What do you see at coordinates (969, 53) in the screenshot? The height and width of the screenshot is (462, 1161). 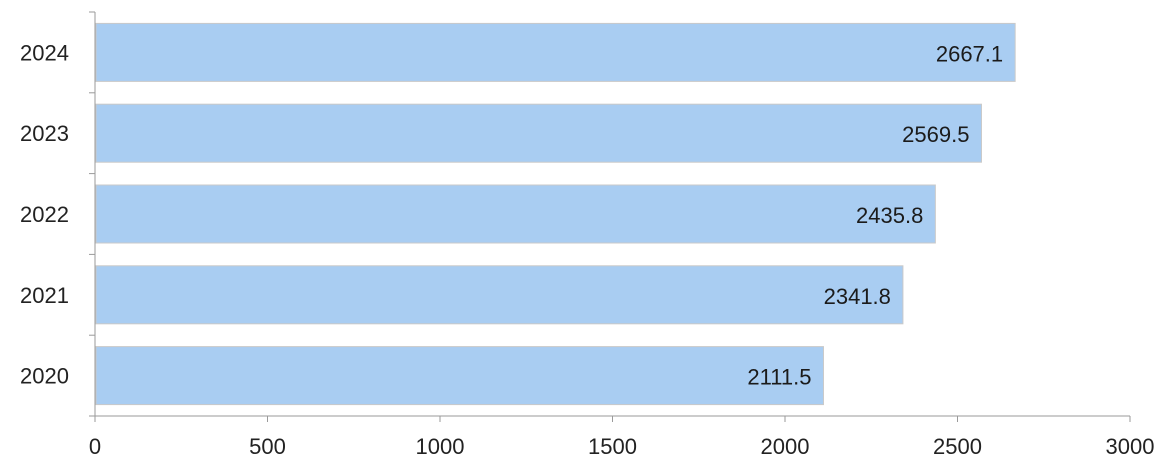 I see `data-label: 2667.1` at bounding box center [969, 53].